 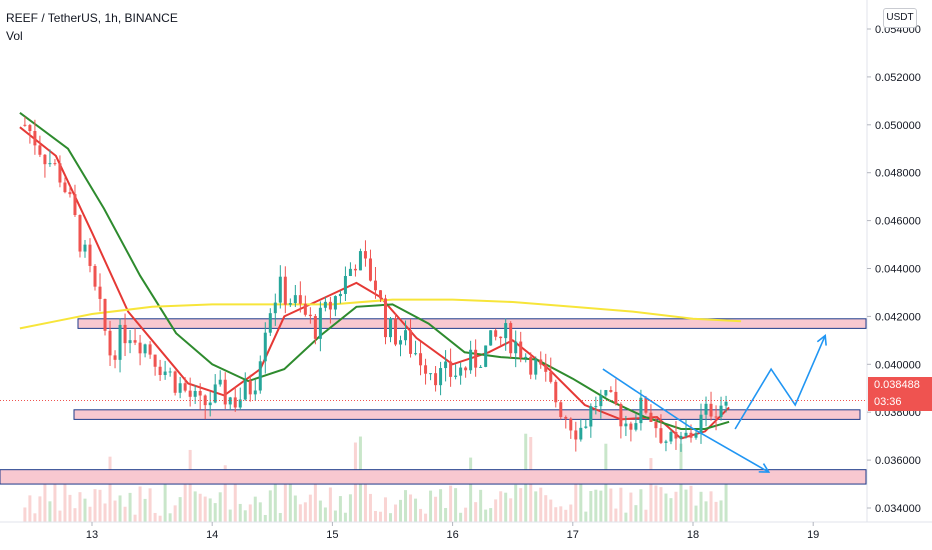 What do you see at coordinates (14, 36) in the screenshot?
I see `volume-legend-label: Vol` at bounding box center [14, 36].